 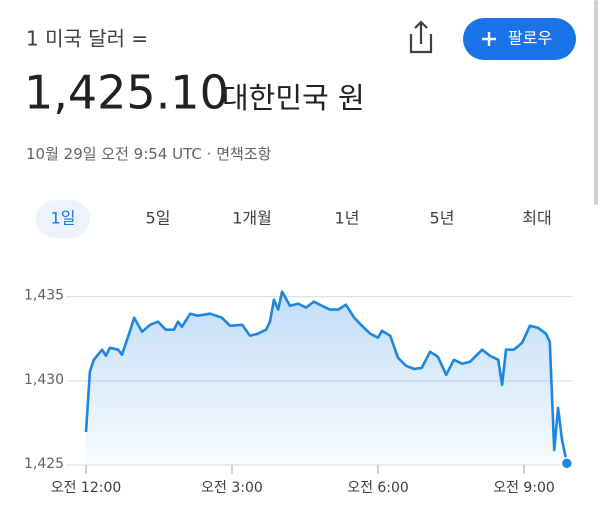 What do you see at coordinates (44, 380) in the screenshot?
I see `y-tick-label: 1,430` at bounding box center [44, 380].